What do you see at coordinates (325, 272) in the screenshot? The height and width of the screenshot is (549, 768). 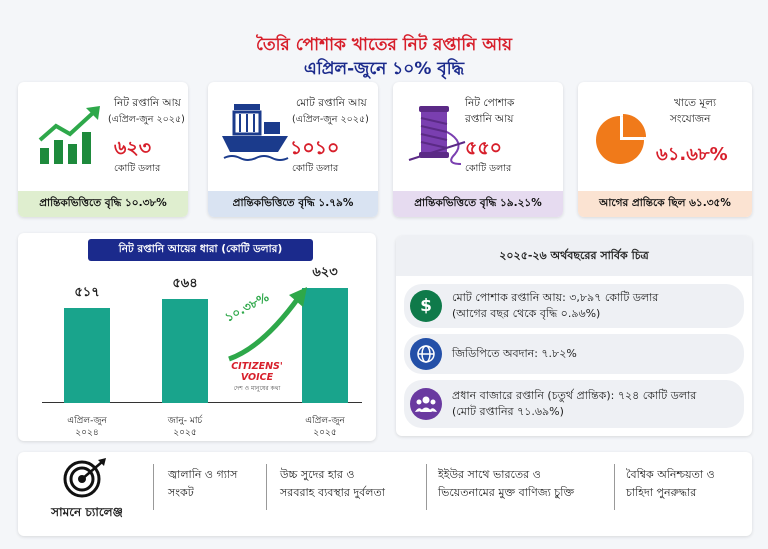 I see `bar-value-label: ৬২৩` at bounding box center [325, 272].